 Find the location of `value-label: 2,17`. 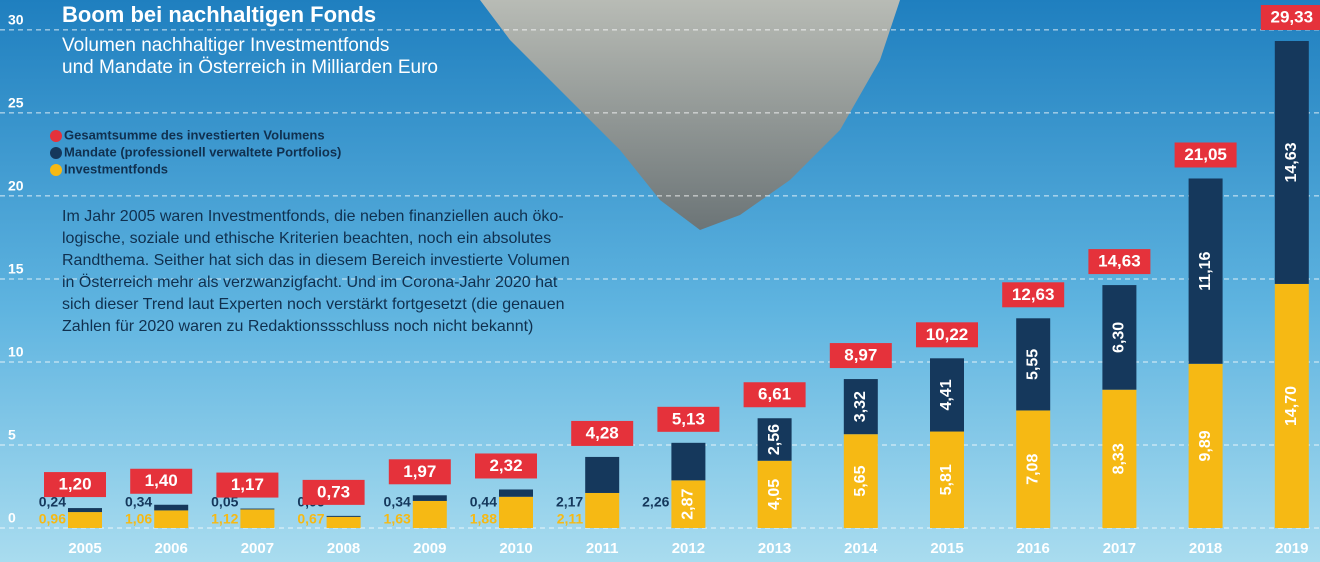

value-label: 2,17 is located at coordinates (569, 502).